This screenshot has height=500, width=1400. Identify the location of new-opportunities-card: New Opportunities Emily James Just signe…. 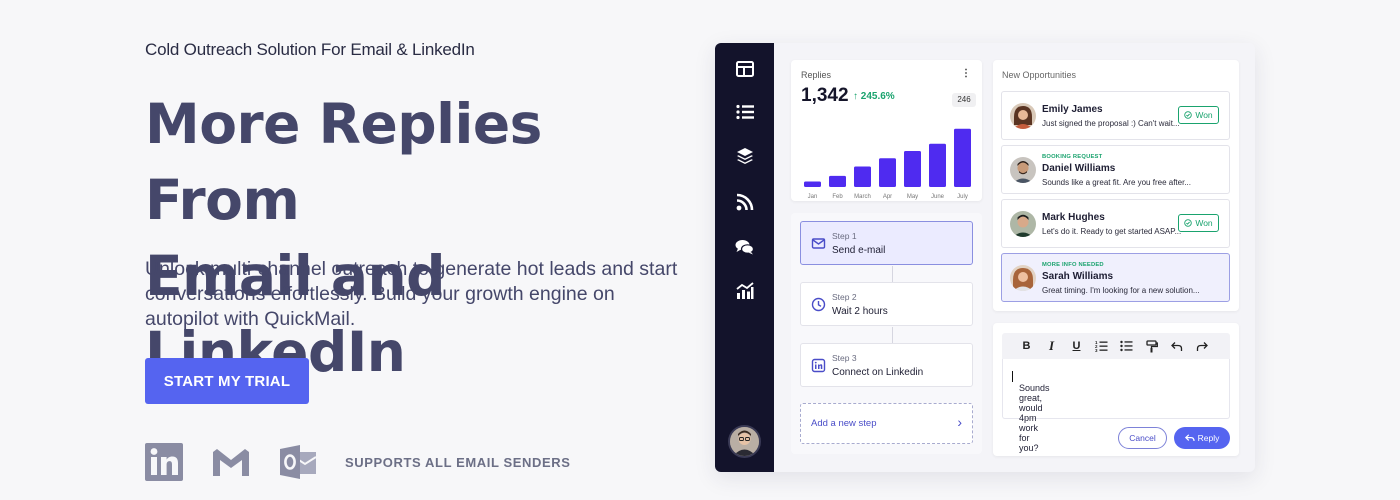
(1116, 185).